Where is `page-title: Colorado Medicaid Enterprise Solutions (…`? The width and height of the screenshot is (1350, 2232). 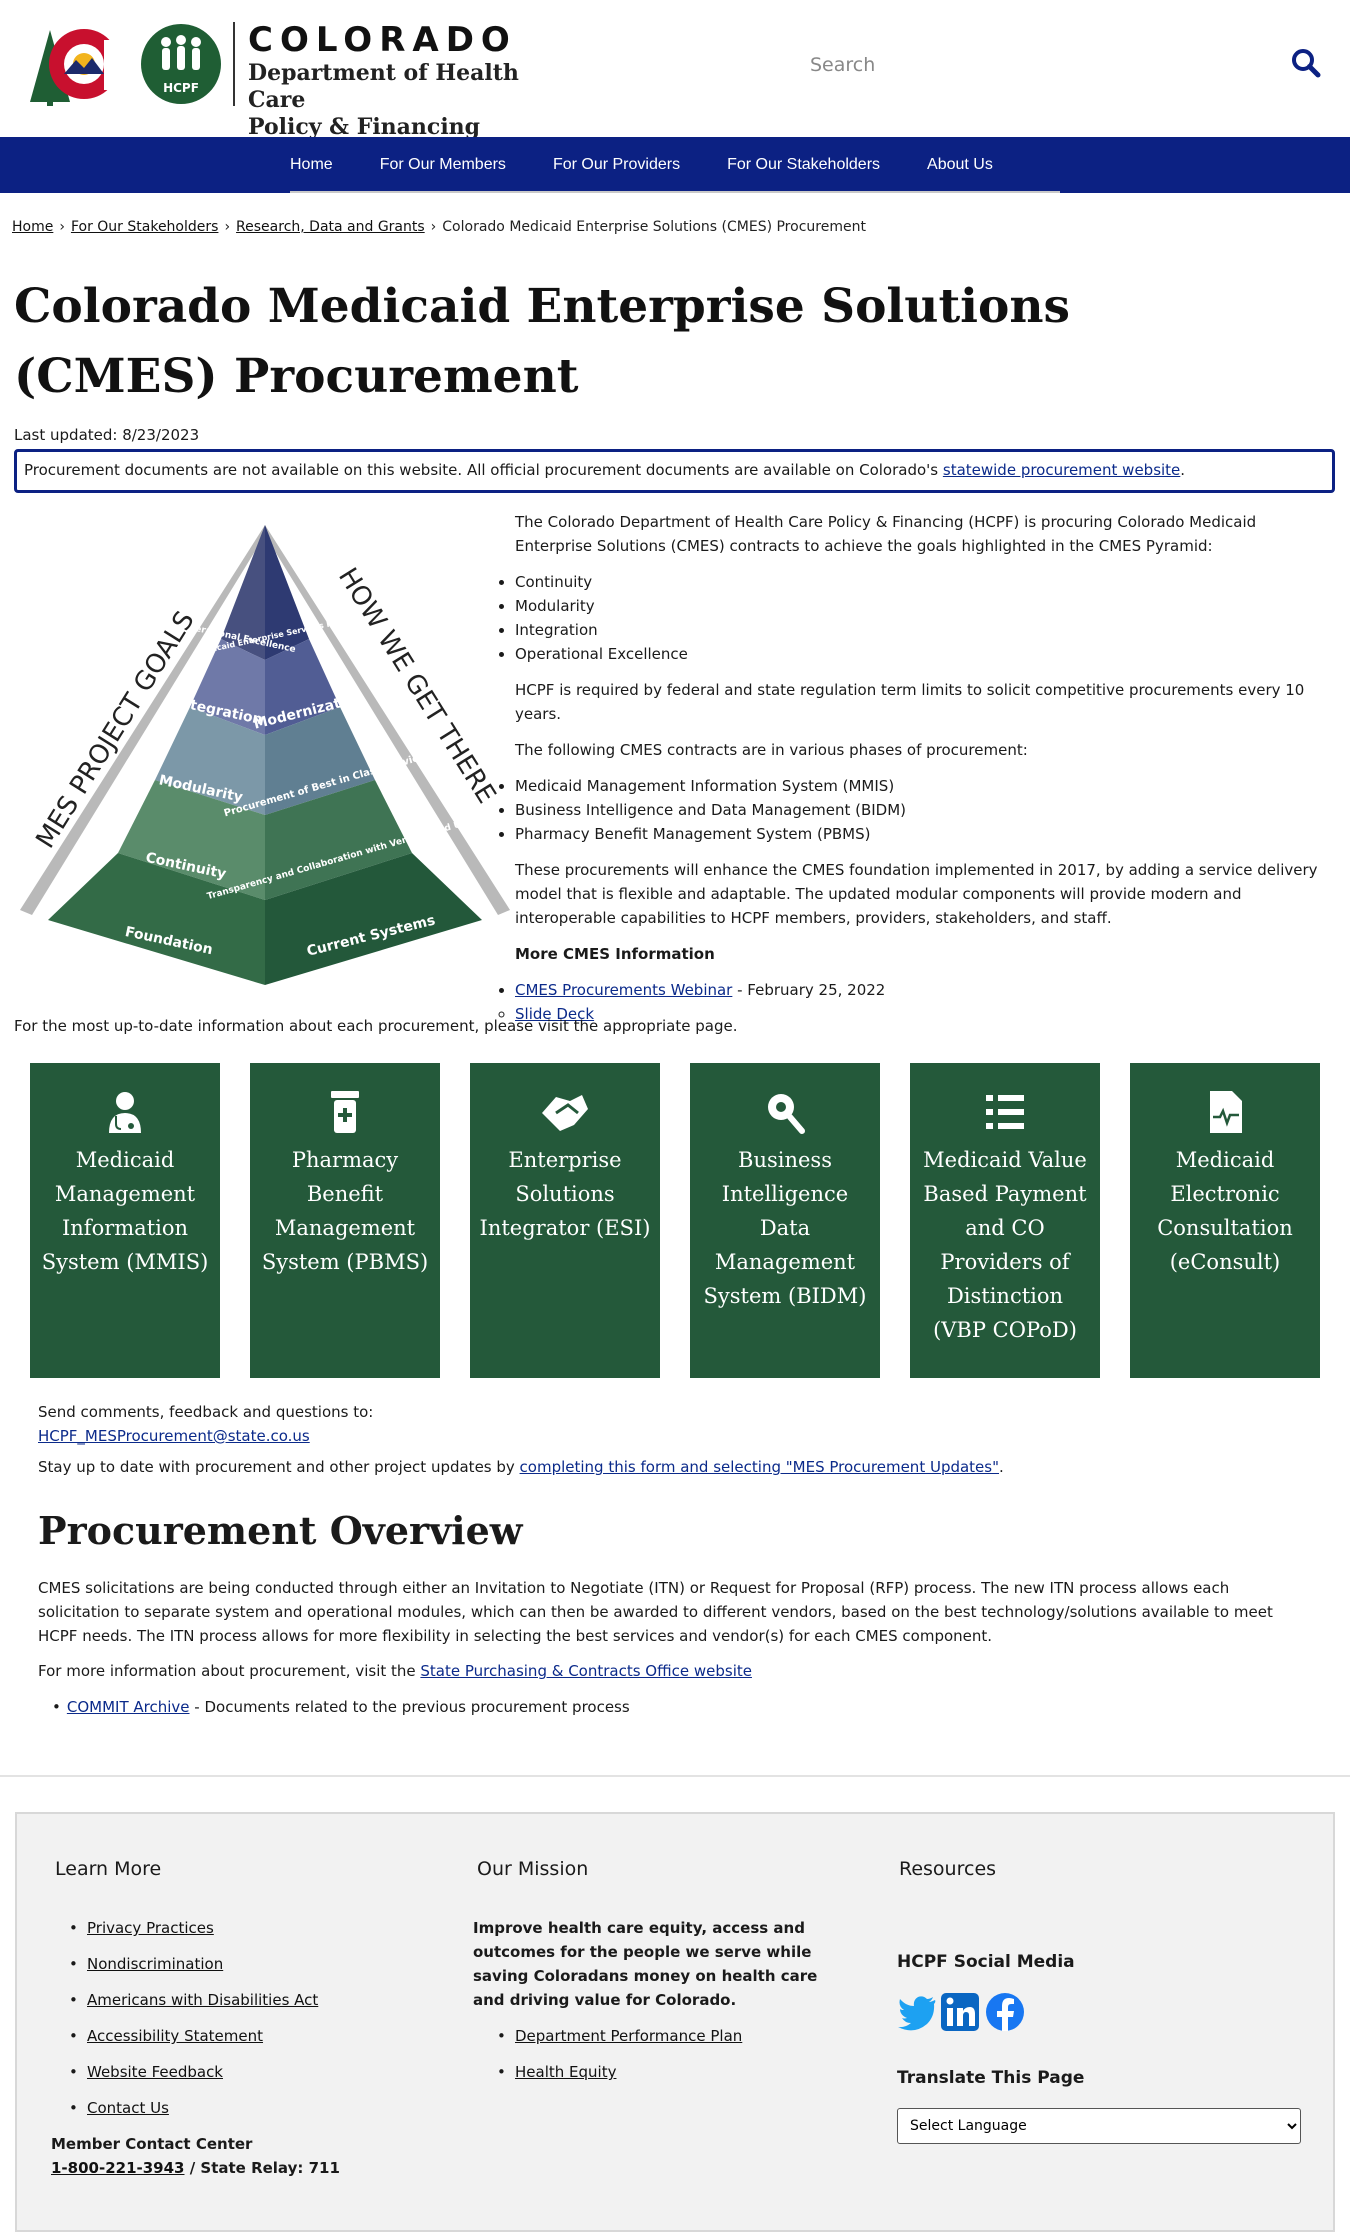
page-title: Colorado Medicaid Enterprise Solutions (… is located at coordinates (542, 341).